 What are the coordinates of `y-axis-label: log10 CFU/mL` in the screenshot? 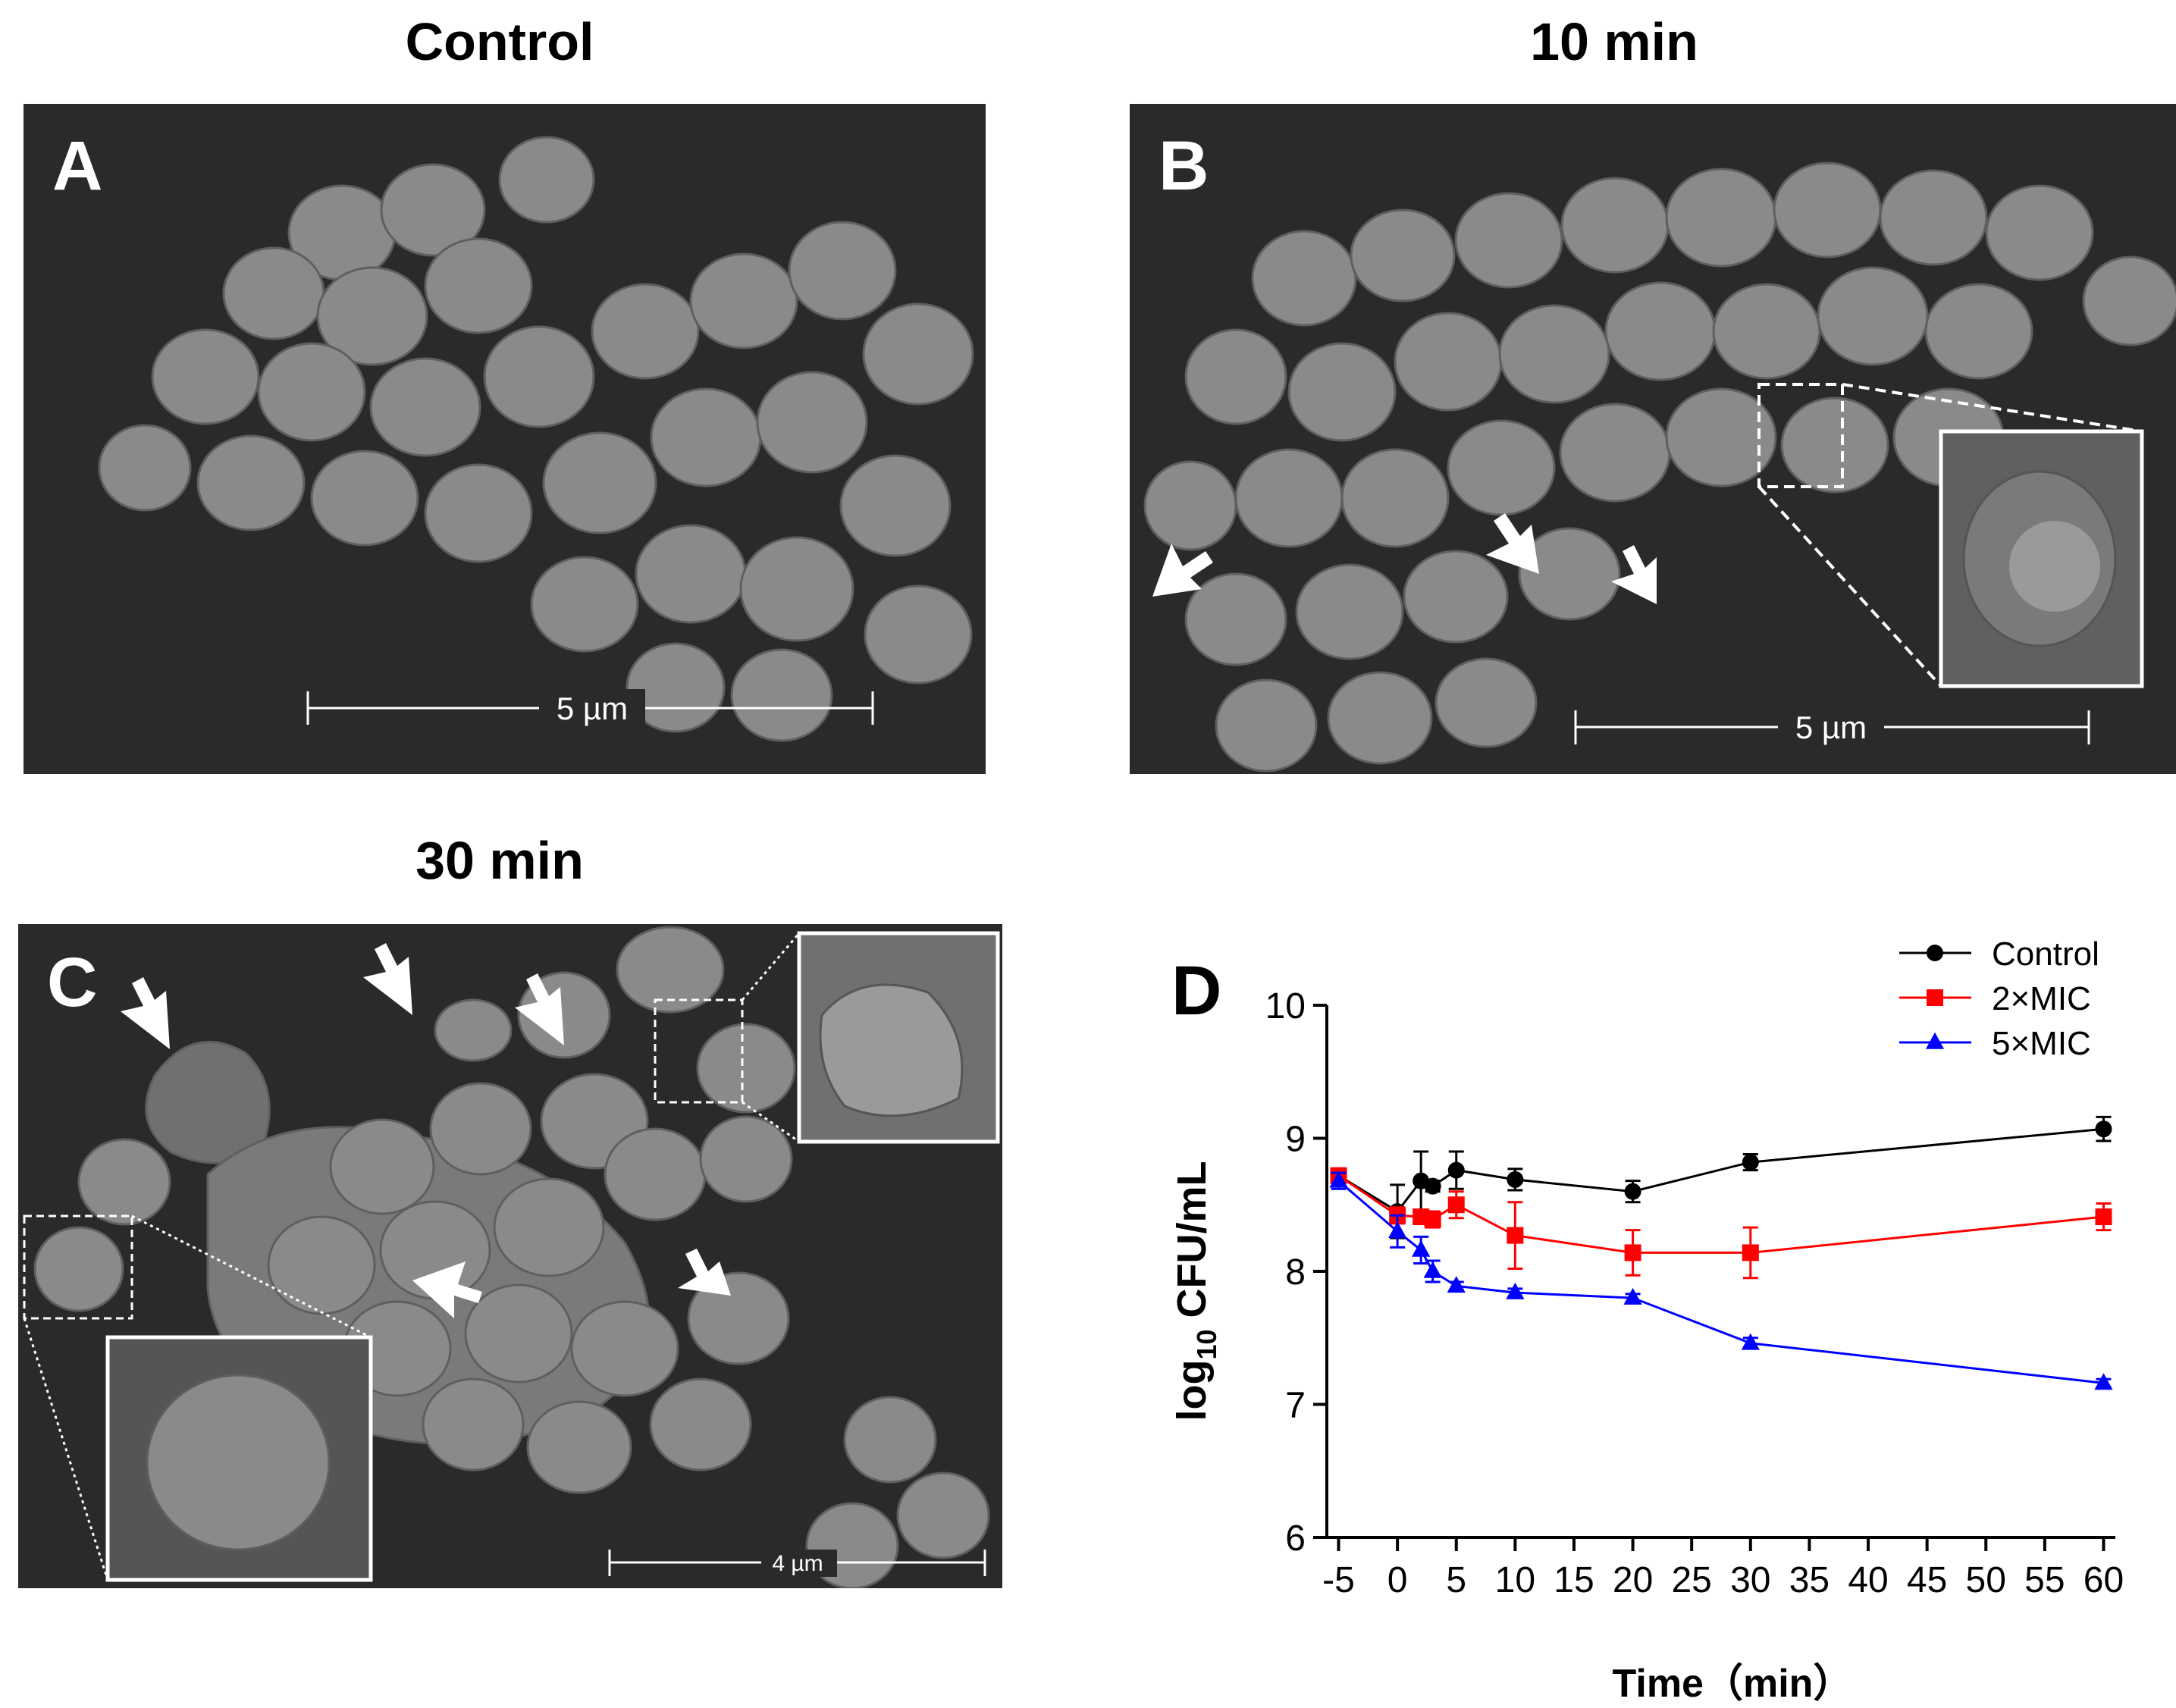 It's located at (1195, 1291).